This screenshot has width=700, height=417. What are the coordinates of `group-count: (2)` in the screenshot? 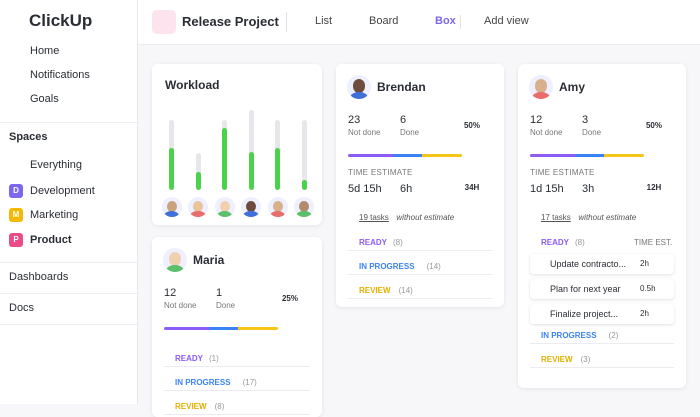 It's located at (613, 335).